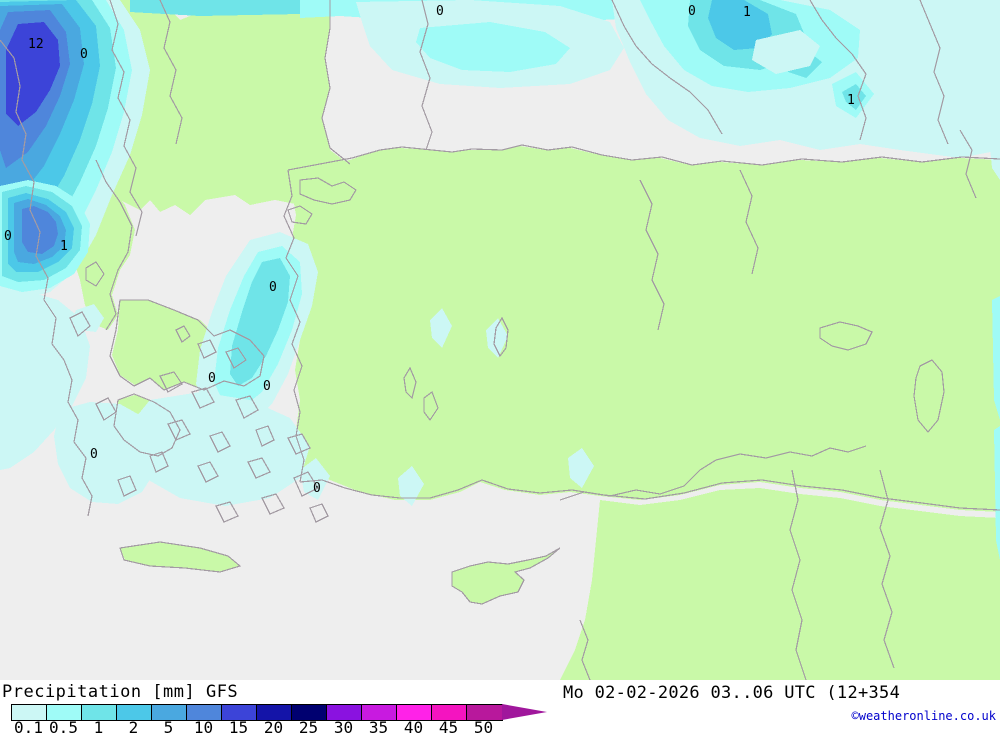 The image size is (1000, 733). Describe the element at coordinates (203, 725) in the screenshot. I see `colorbar-tick-10: 10` at that location.